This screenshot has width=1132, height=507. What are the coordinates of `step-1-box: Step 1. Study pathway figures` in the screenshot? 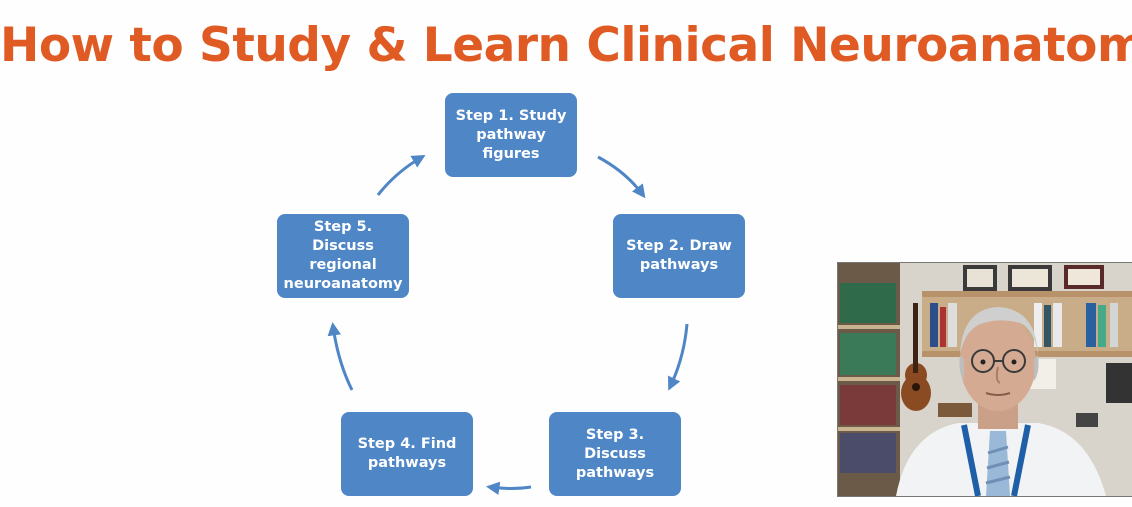 It's located at (511, 135).